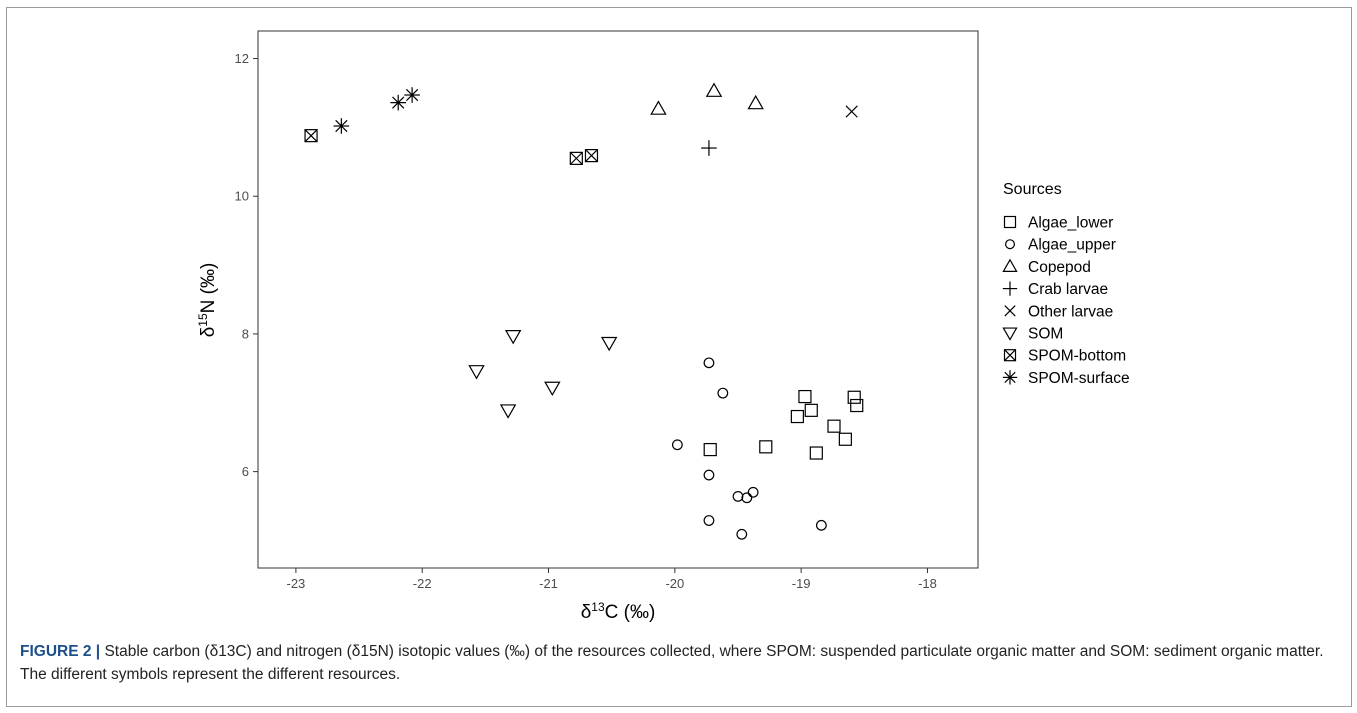 This screenshot has height=713, width=1357. I want to click on y-tick-label: 6, so click(245, 471).